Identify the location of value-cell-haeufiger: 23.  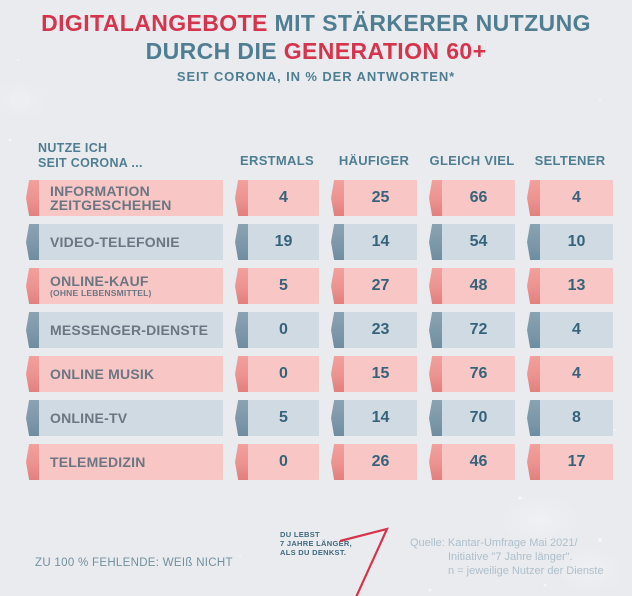
(374, 330).